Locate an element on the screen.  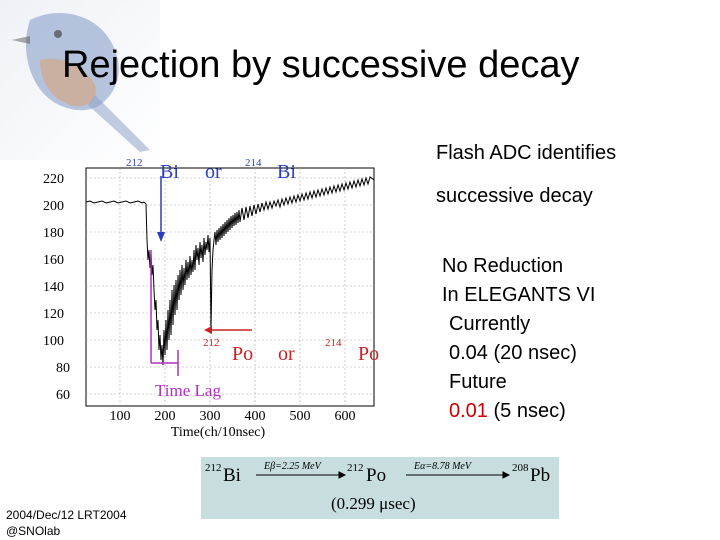
bi-arrow-head is located at coordinates (161, 237).